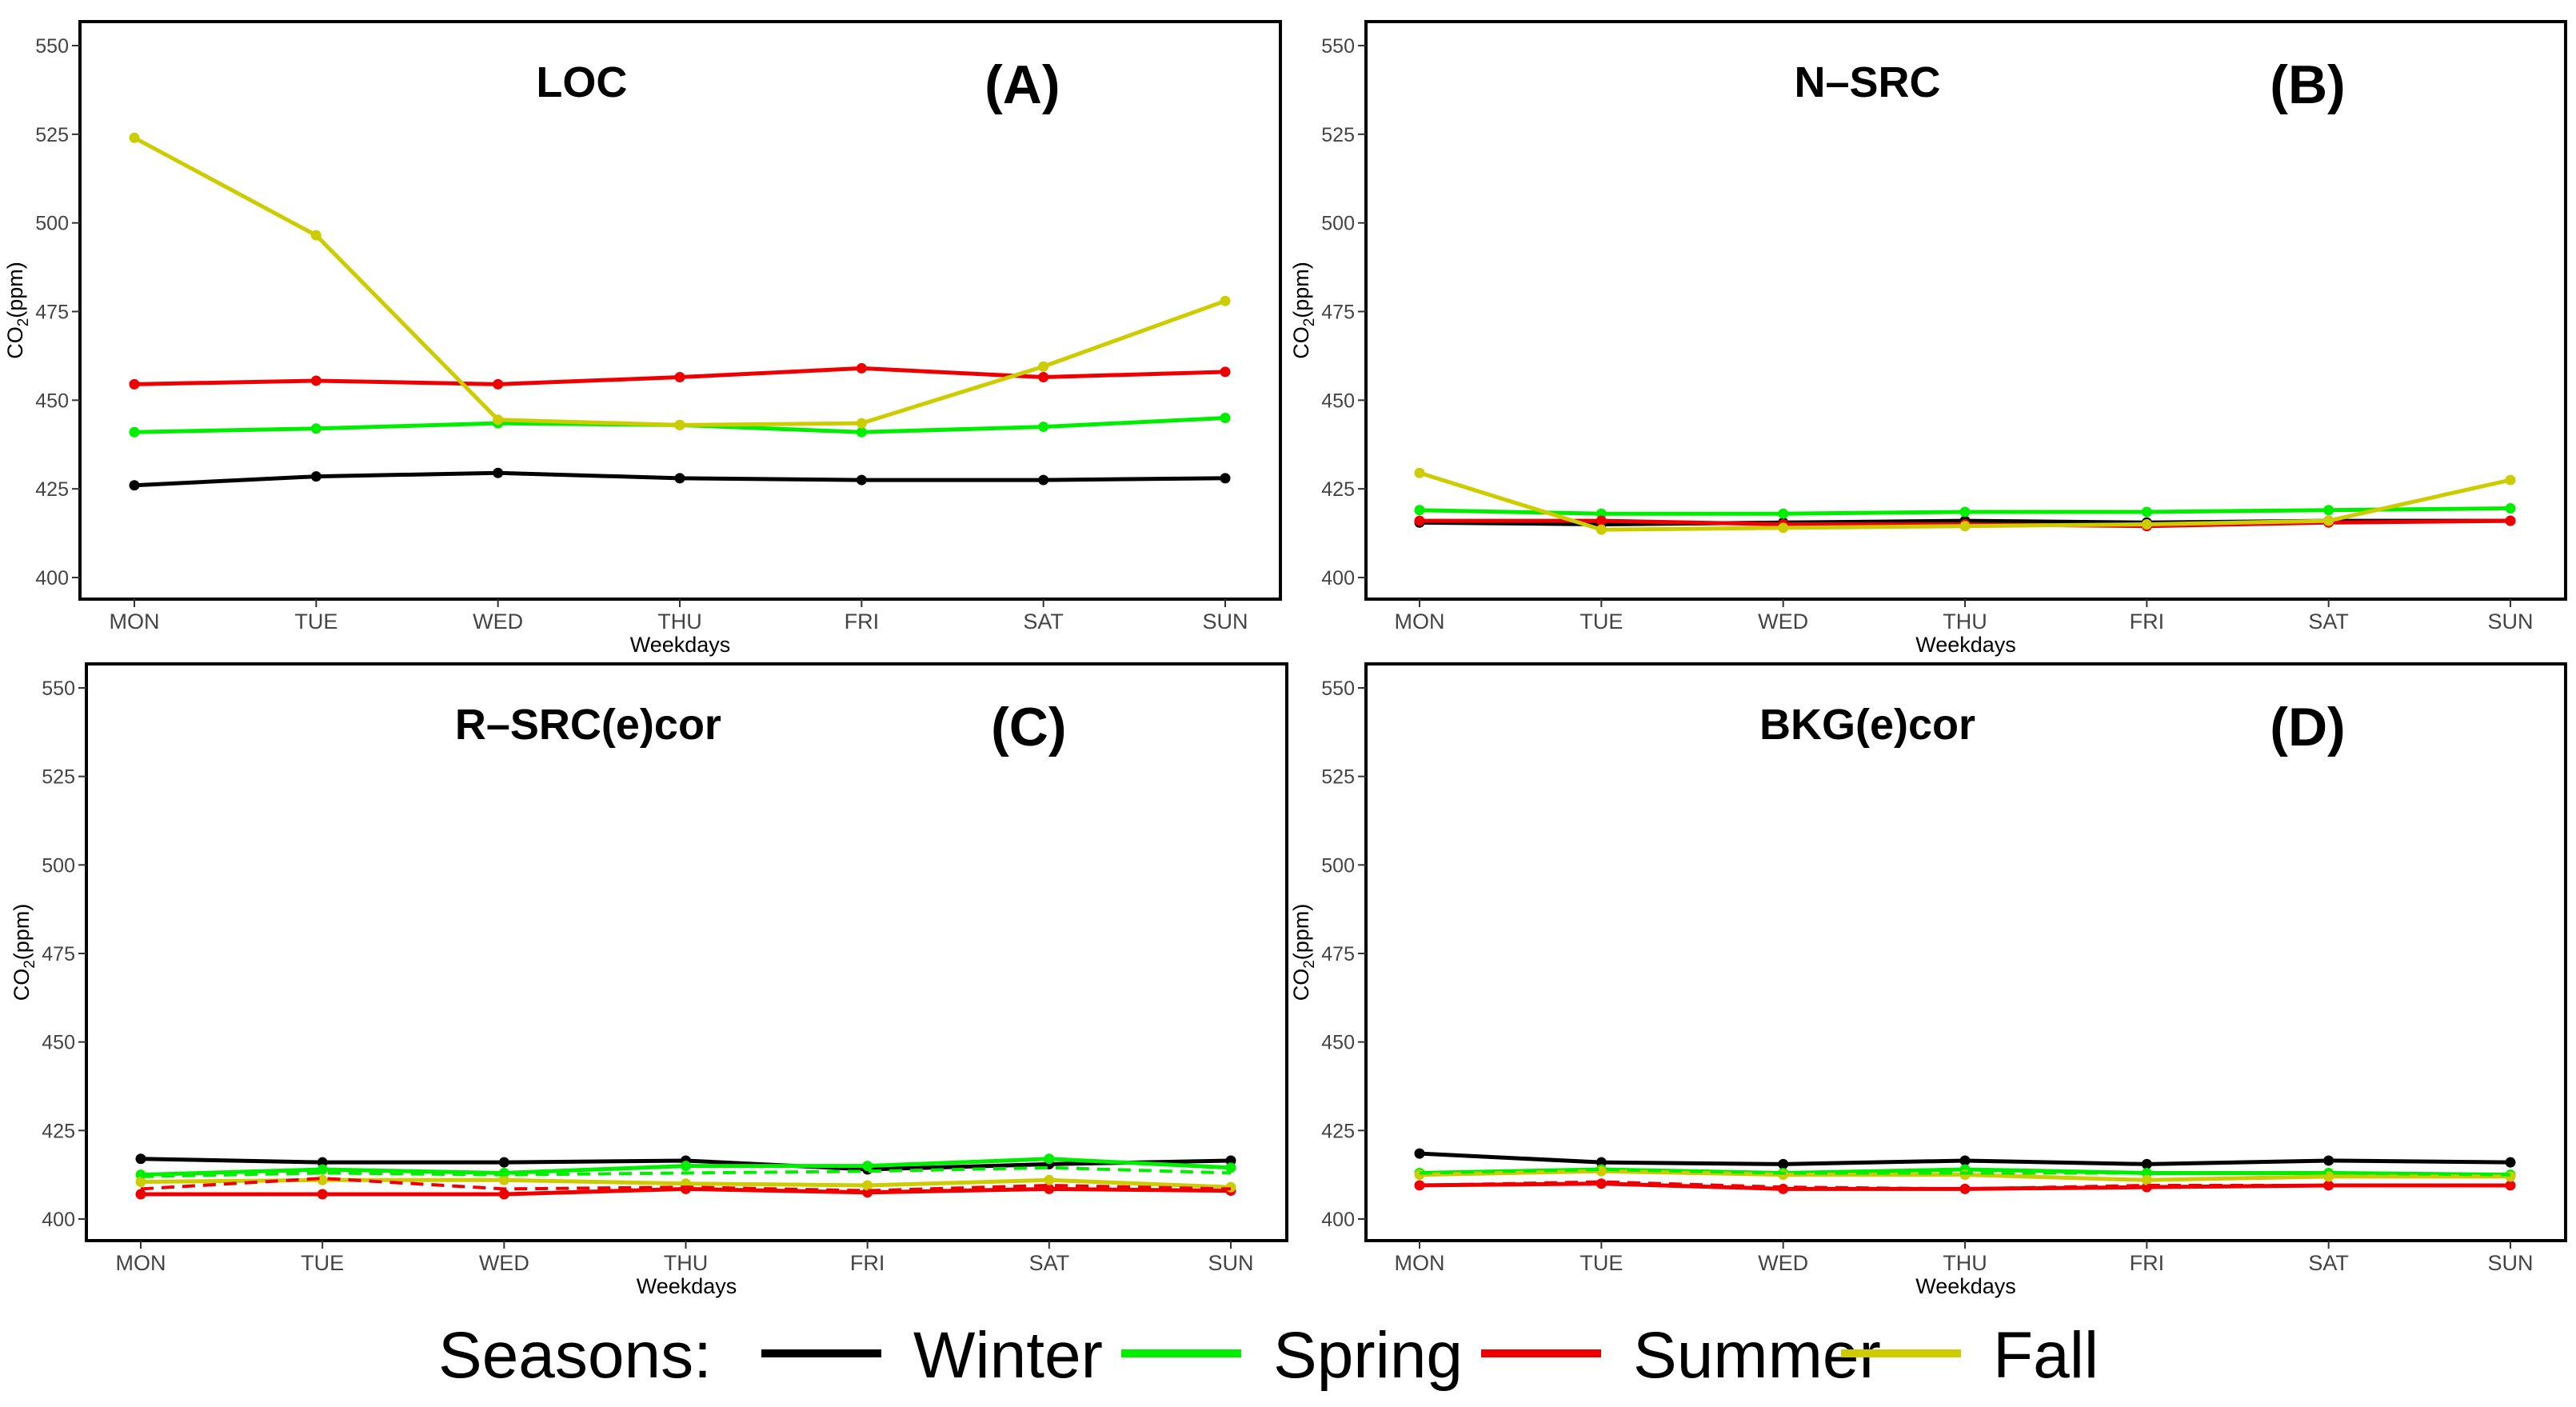  Describe the element at coordinates (1338, 865) in the screenshot. I see `y-tick-label: 500` at that location.